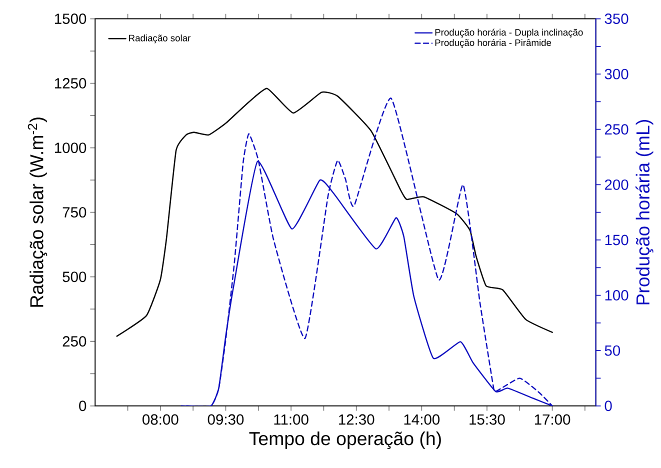 This screenshot has width=661, height=468. I want to click on y-tick-label: 250, so click(74, 341).